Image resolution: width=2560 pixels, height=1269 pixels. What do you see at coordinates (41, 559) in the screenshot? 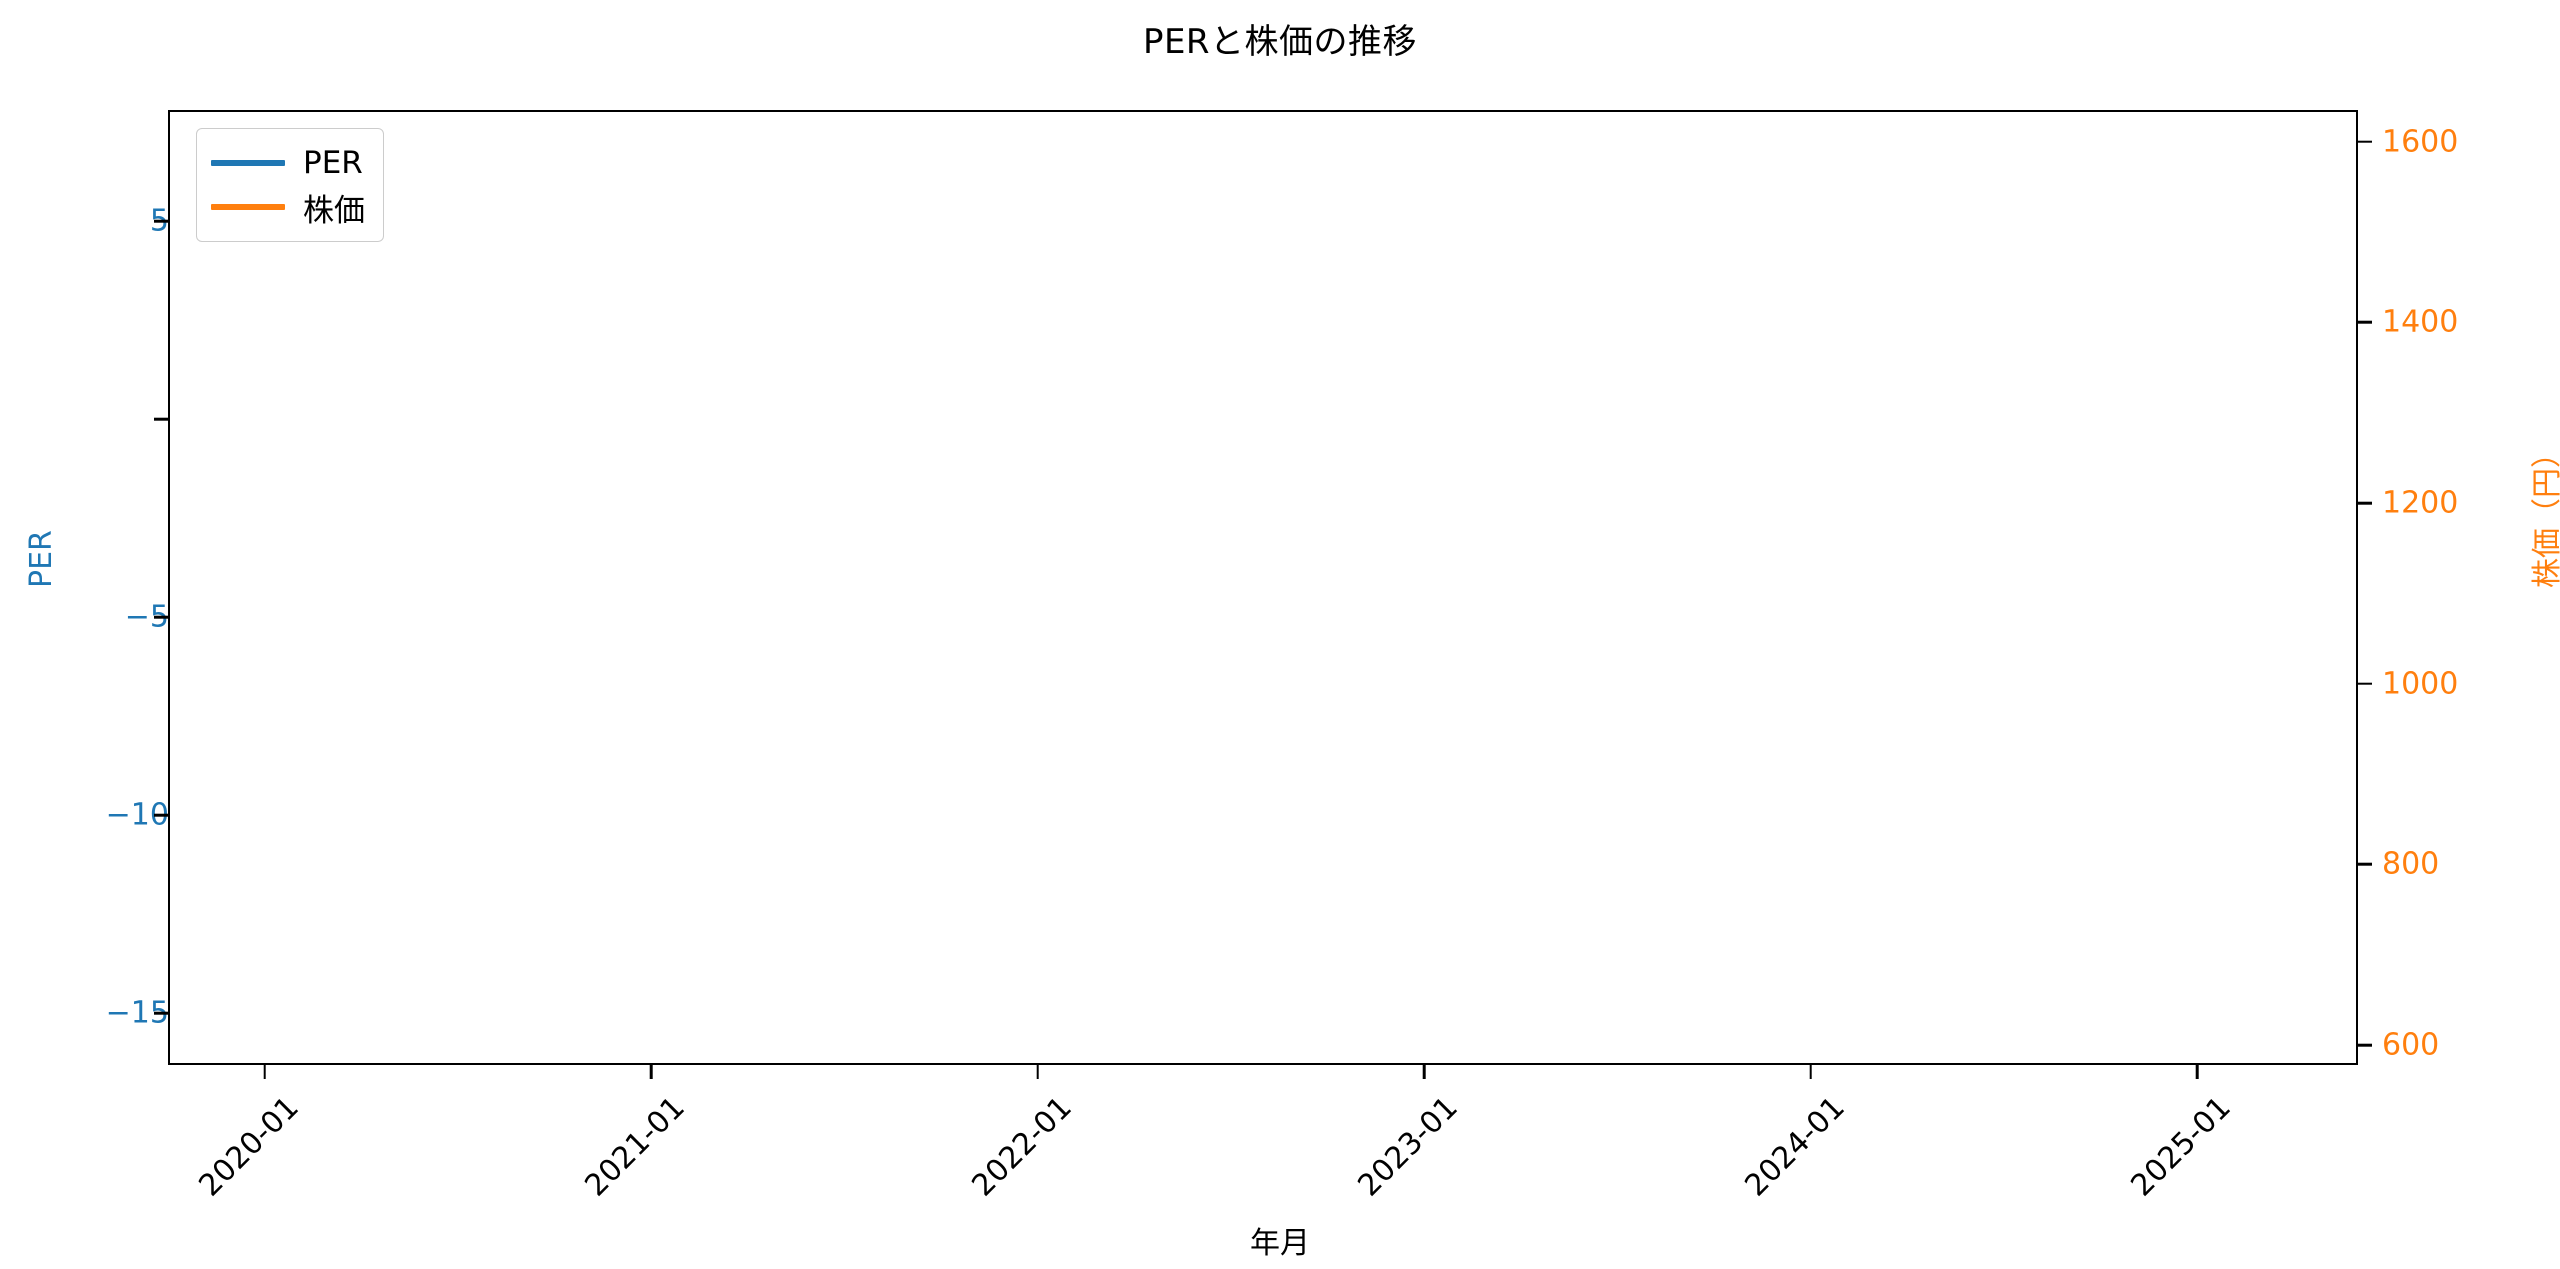
I see `y-axis-left-label: PER` at bounding box center [41, 559].